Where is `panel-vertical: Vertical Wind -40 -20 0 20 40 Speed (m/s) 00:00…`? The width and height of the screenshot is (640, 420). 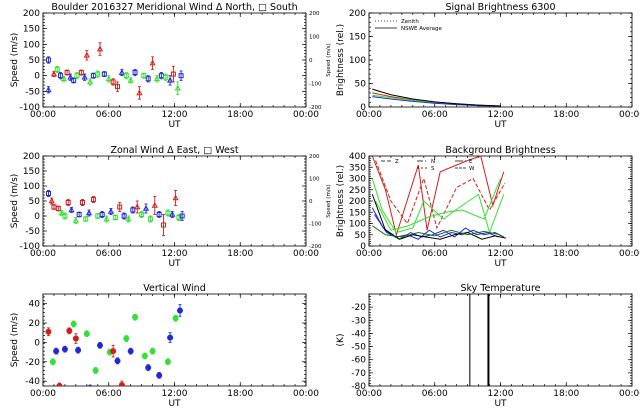 panel-vertical: Vertical Wind -40 -20 0 20 40 Speed (m/s) 00:00… is located at coordinates (164, 346).